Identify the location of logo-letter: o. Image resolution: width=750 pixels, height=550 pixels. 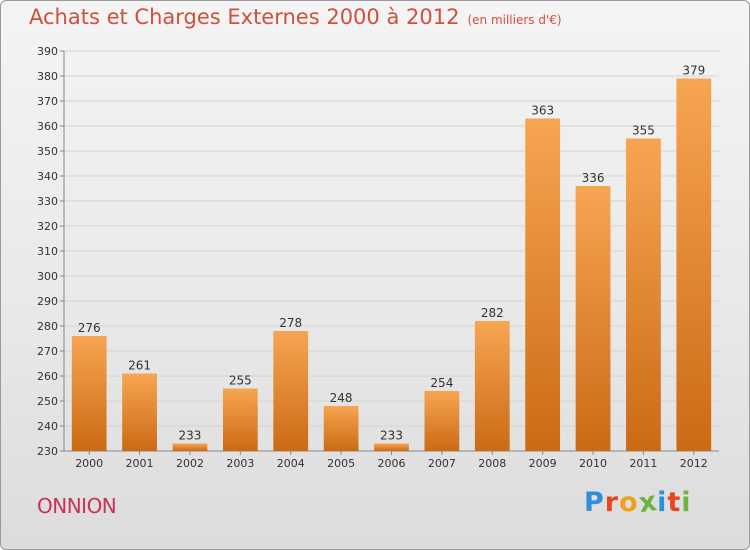
(629, 502).